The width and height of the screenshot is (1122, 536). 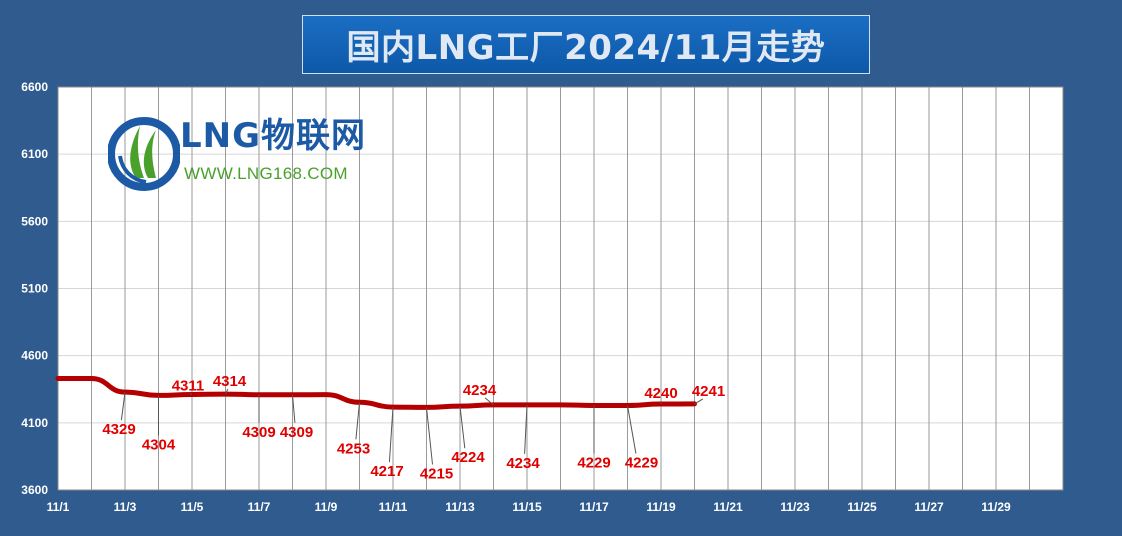 What do you see at coordinates (393, 507) in the screenshot?
I see `x-tick-label: 11/11` at bounding box center [393, 507].